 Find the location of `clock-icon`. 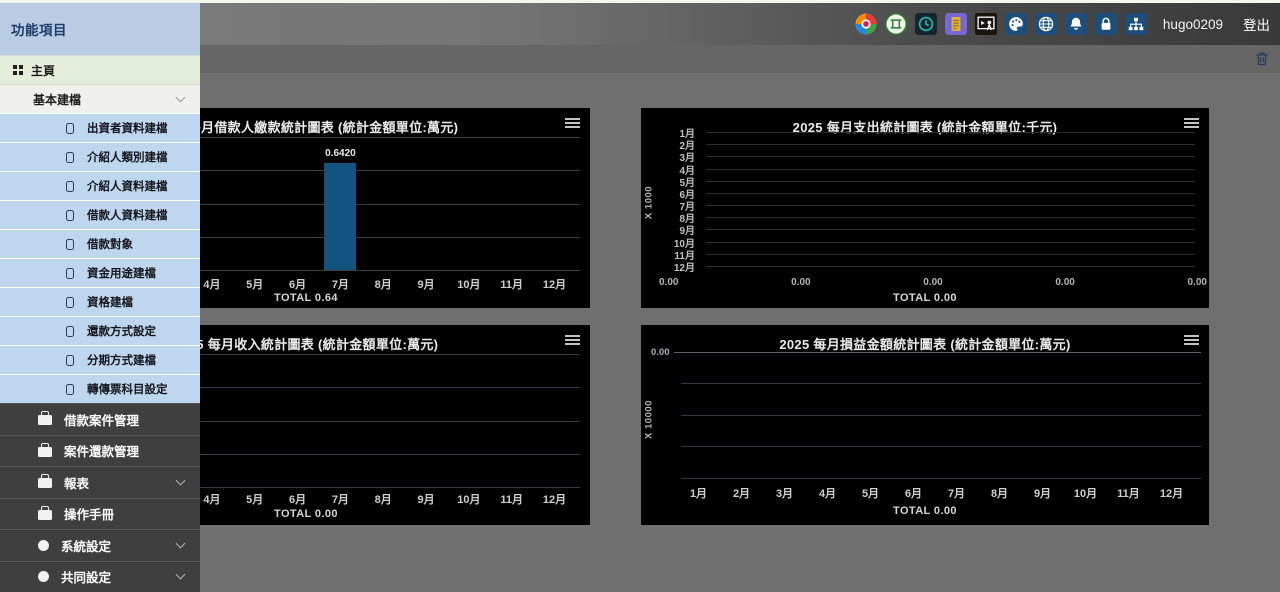

clock-icon is located at coordinates (925, 24).